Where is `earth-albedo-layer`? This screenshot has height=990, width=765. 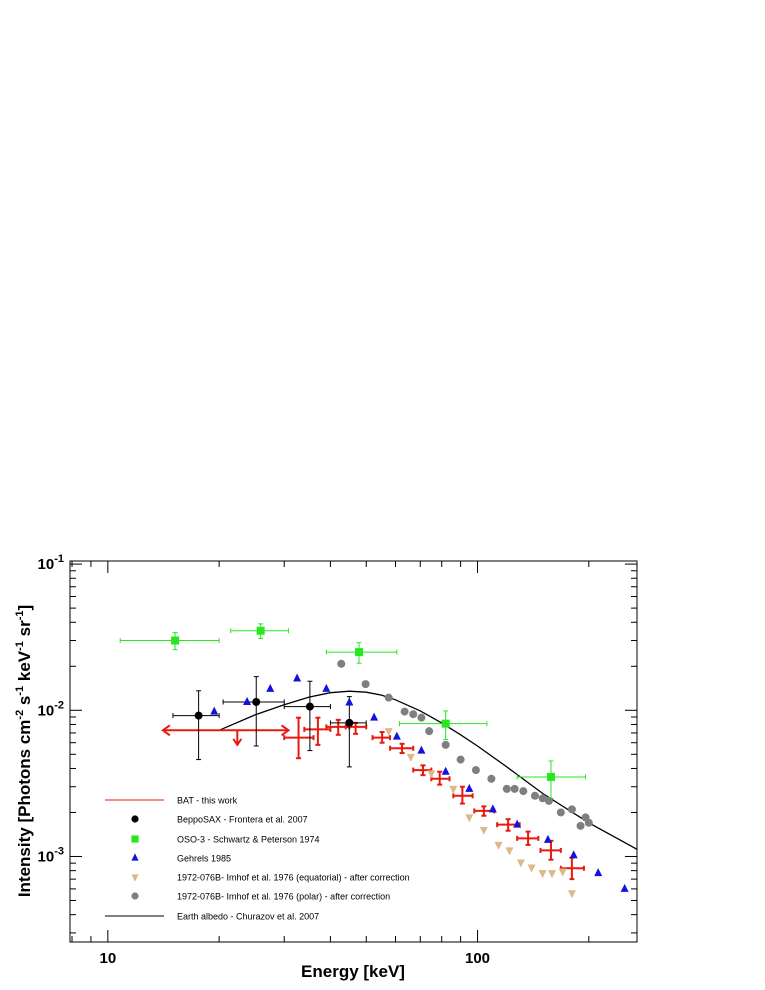 earth-albedo-layer is located at coordinates (428, 770).